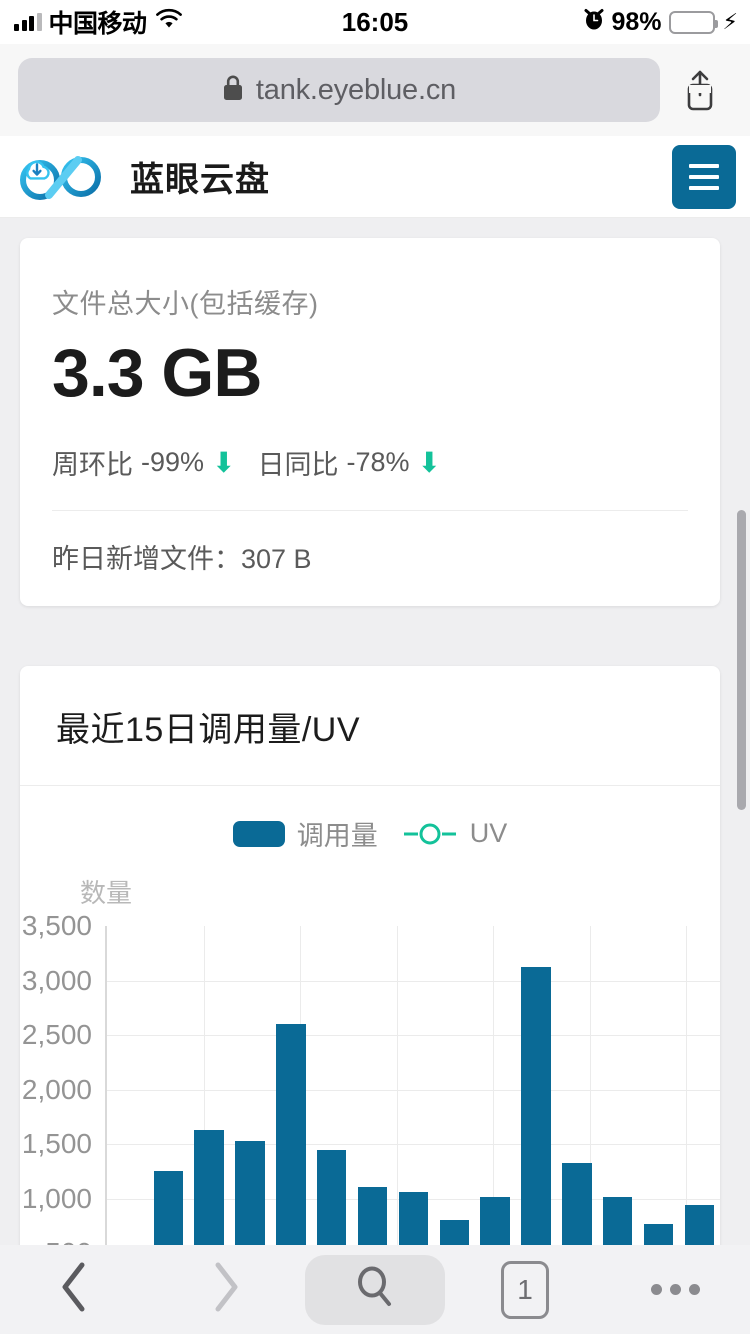 Image resolution: width=750 pixels, height=1334 pixels. I want to click on chevron-left-icon, so click(75, 1289).